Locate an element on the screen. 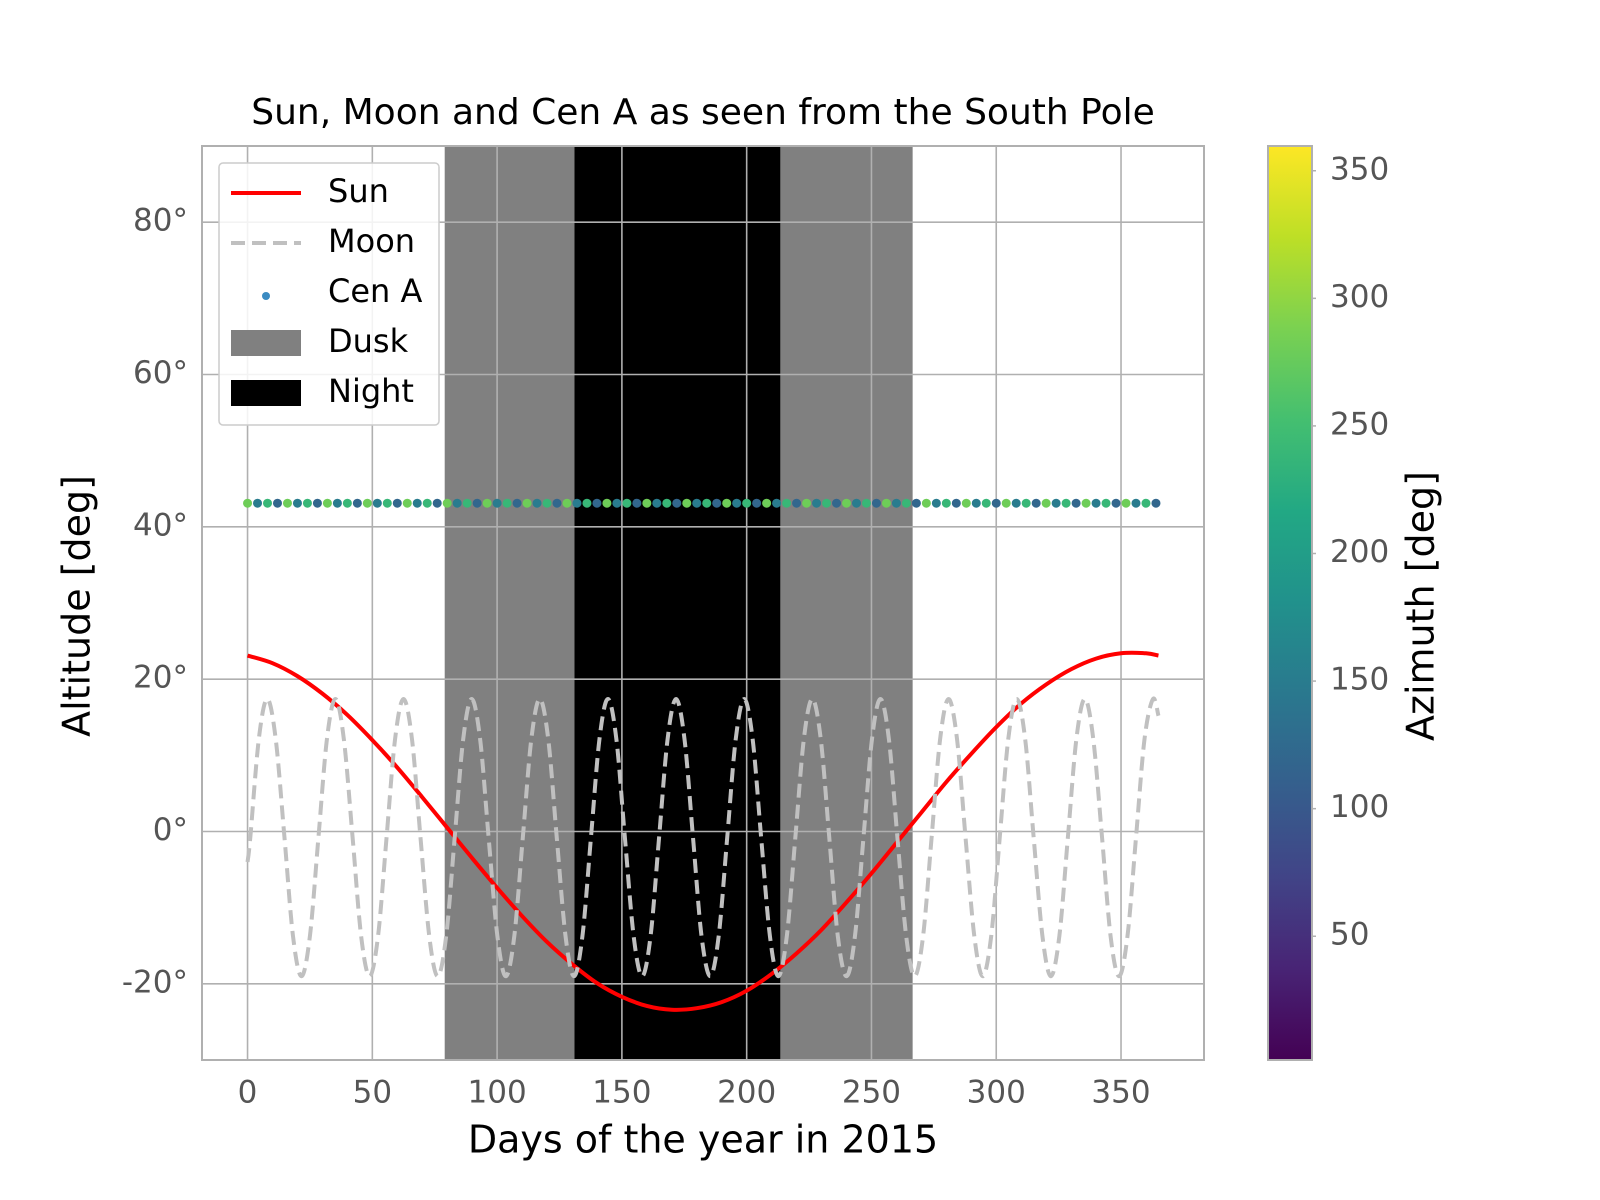 This screenshot has height=1200, width=1600. x-tick-label: 350 is located at coordinates (1120, 1093).